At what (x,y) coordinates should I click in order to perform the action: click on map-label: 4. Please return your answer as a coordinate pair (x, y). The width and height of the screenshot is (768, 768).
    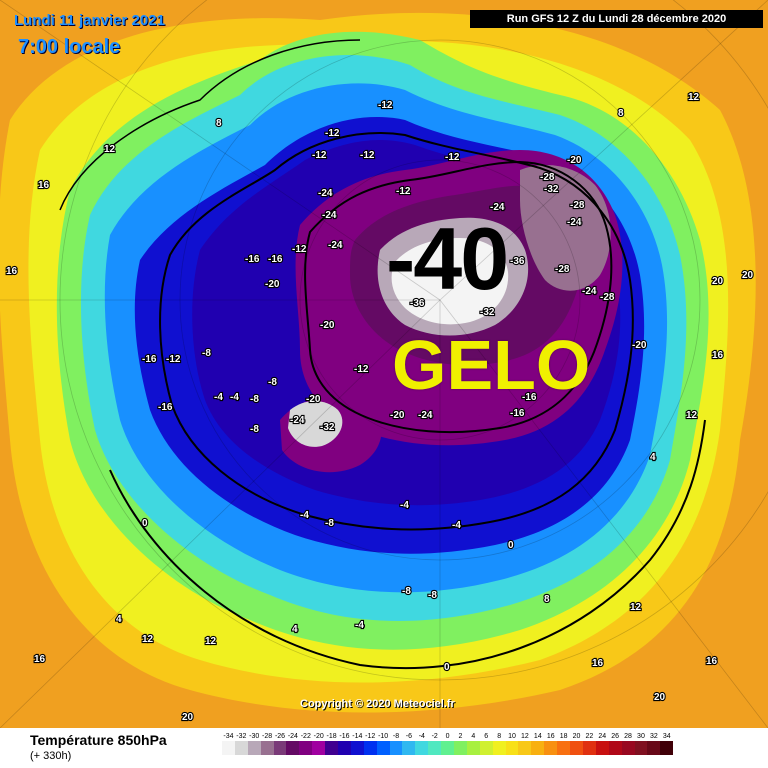
    Looking at the image, I should click on (653, 457).